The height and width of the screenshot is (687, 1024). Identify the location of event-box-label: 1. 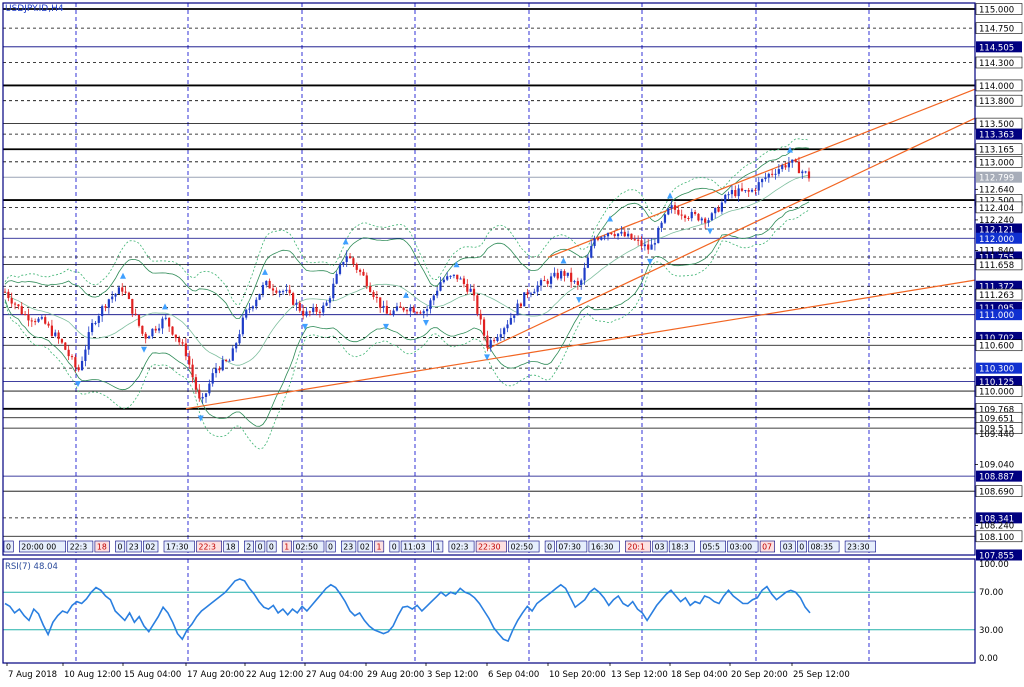
(379, 547).